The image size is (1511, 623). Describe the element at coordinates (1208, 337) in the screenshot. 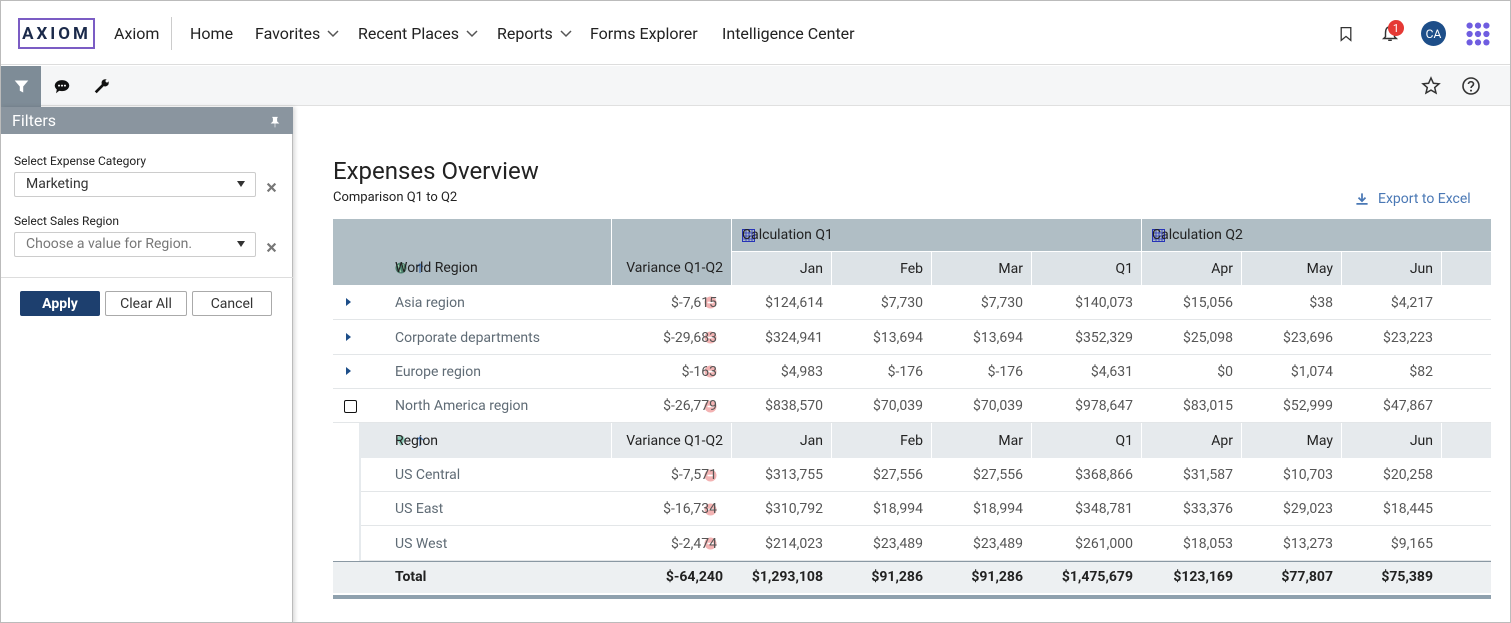

I see `value: $25,098` at that location.